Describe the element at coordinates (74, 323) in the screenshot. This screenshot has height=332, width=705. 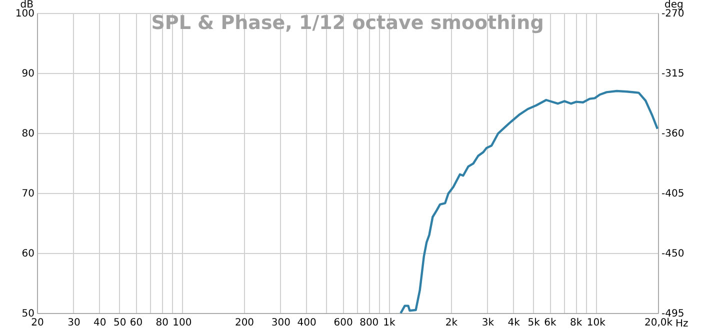
I see `x-tick-label: 30` at that location.